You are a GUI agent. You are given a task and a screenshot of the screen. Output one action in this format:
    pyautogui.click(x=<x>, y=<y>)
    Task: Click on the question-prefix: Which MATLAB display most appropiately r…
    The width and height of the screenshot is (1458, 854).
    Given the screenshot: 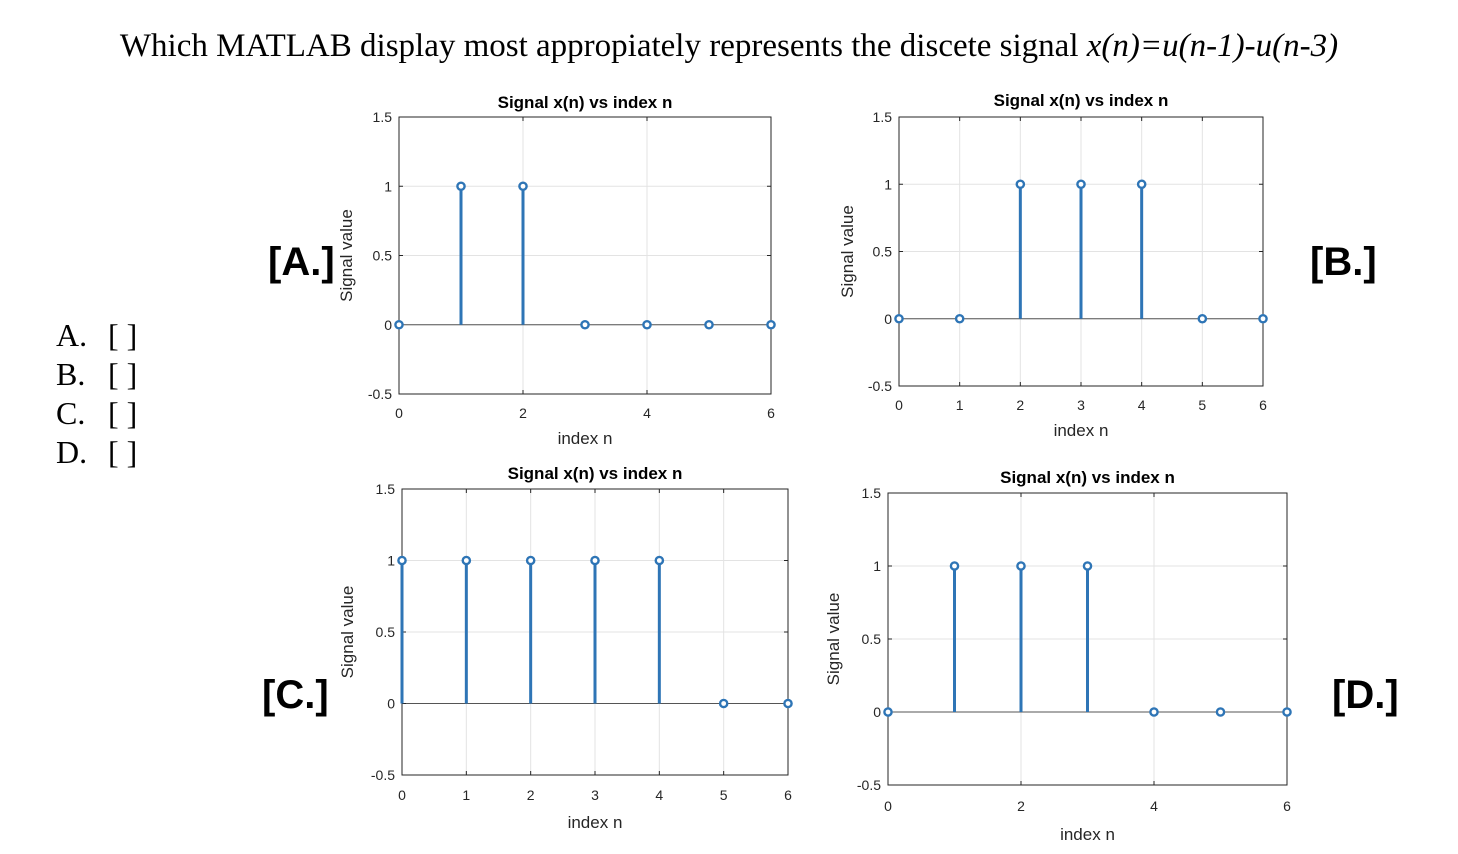 What is the action you would take?
    pyautogui.click(x=603, y=46)
    